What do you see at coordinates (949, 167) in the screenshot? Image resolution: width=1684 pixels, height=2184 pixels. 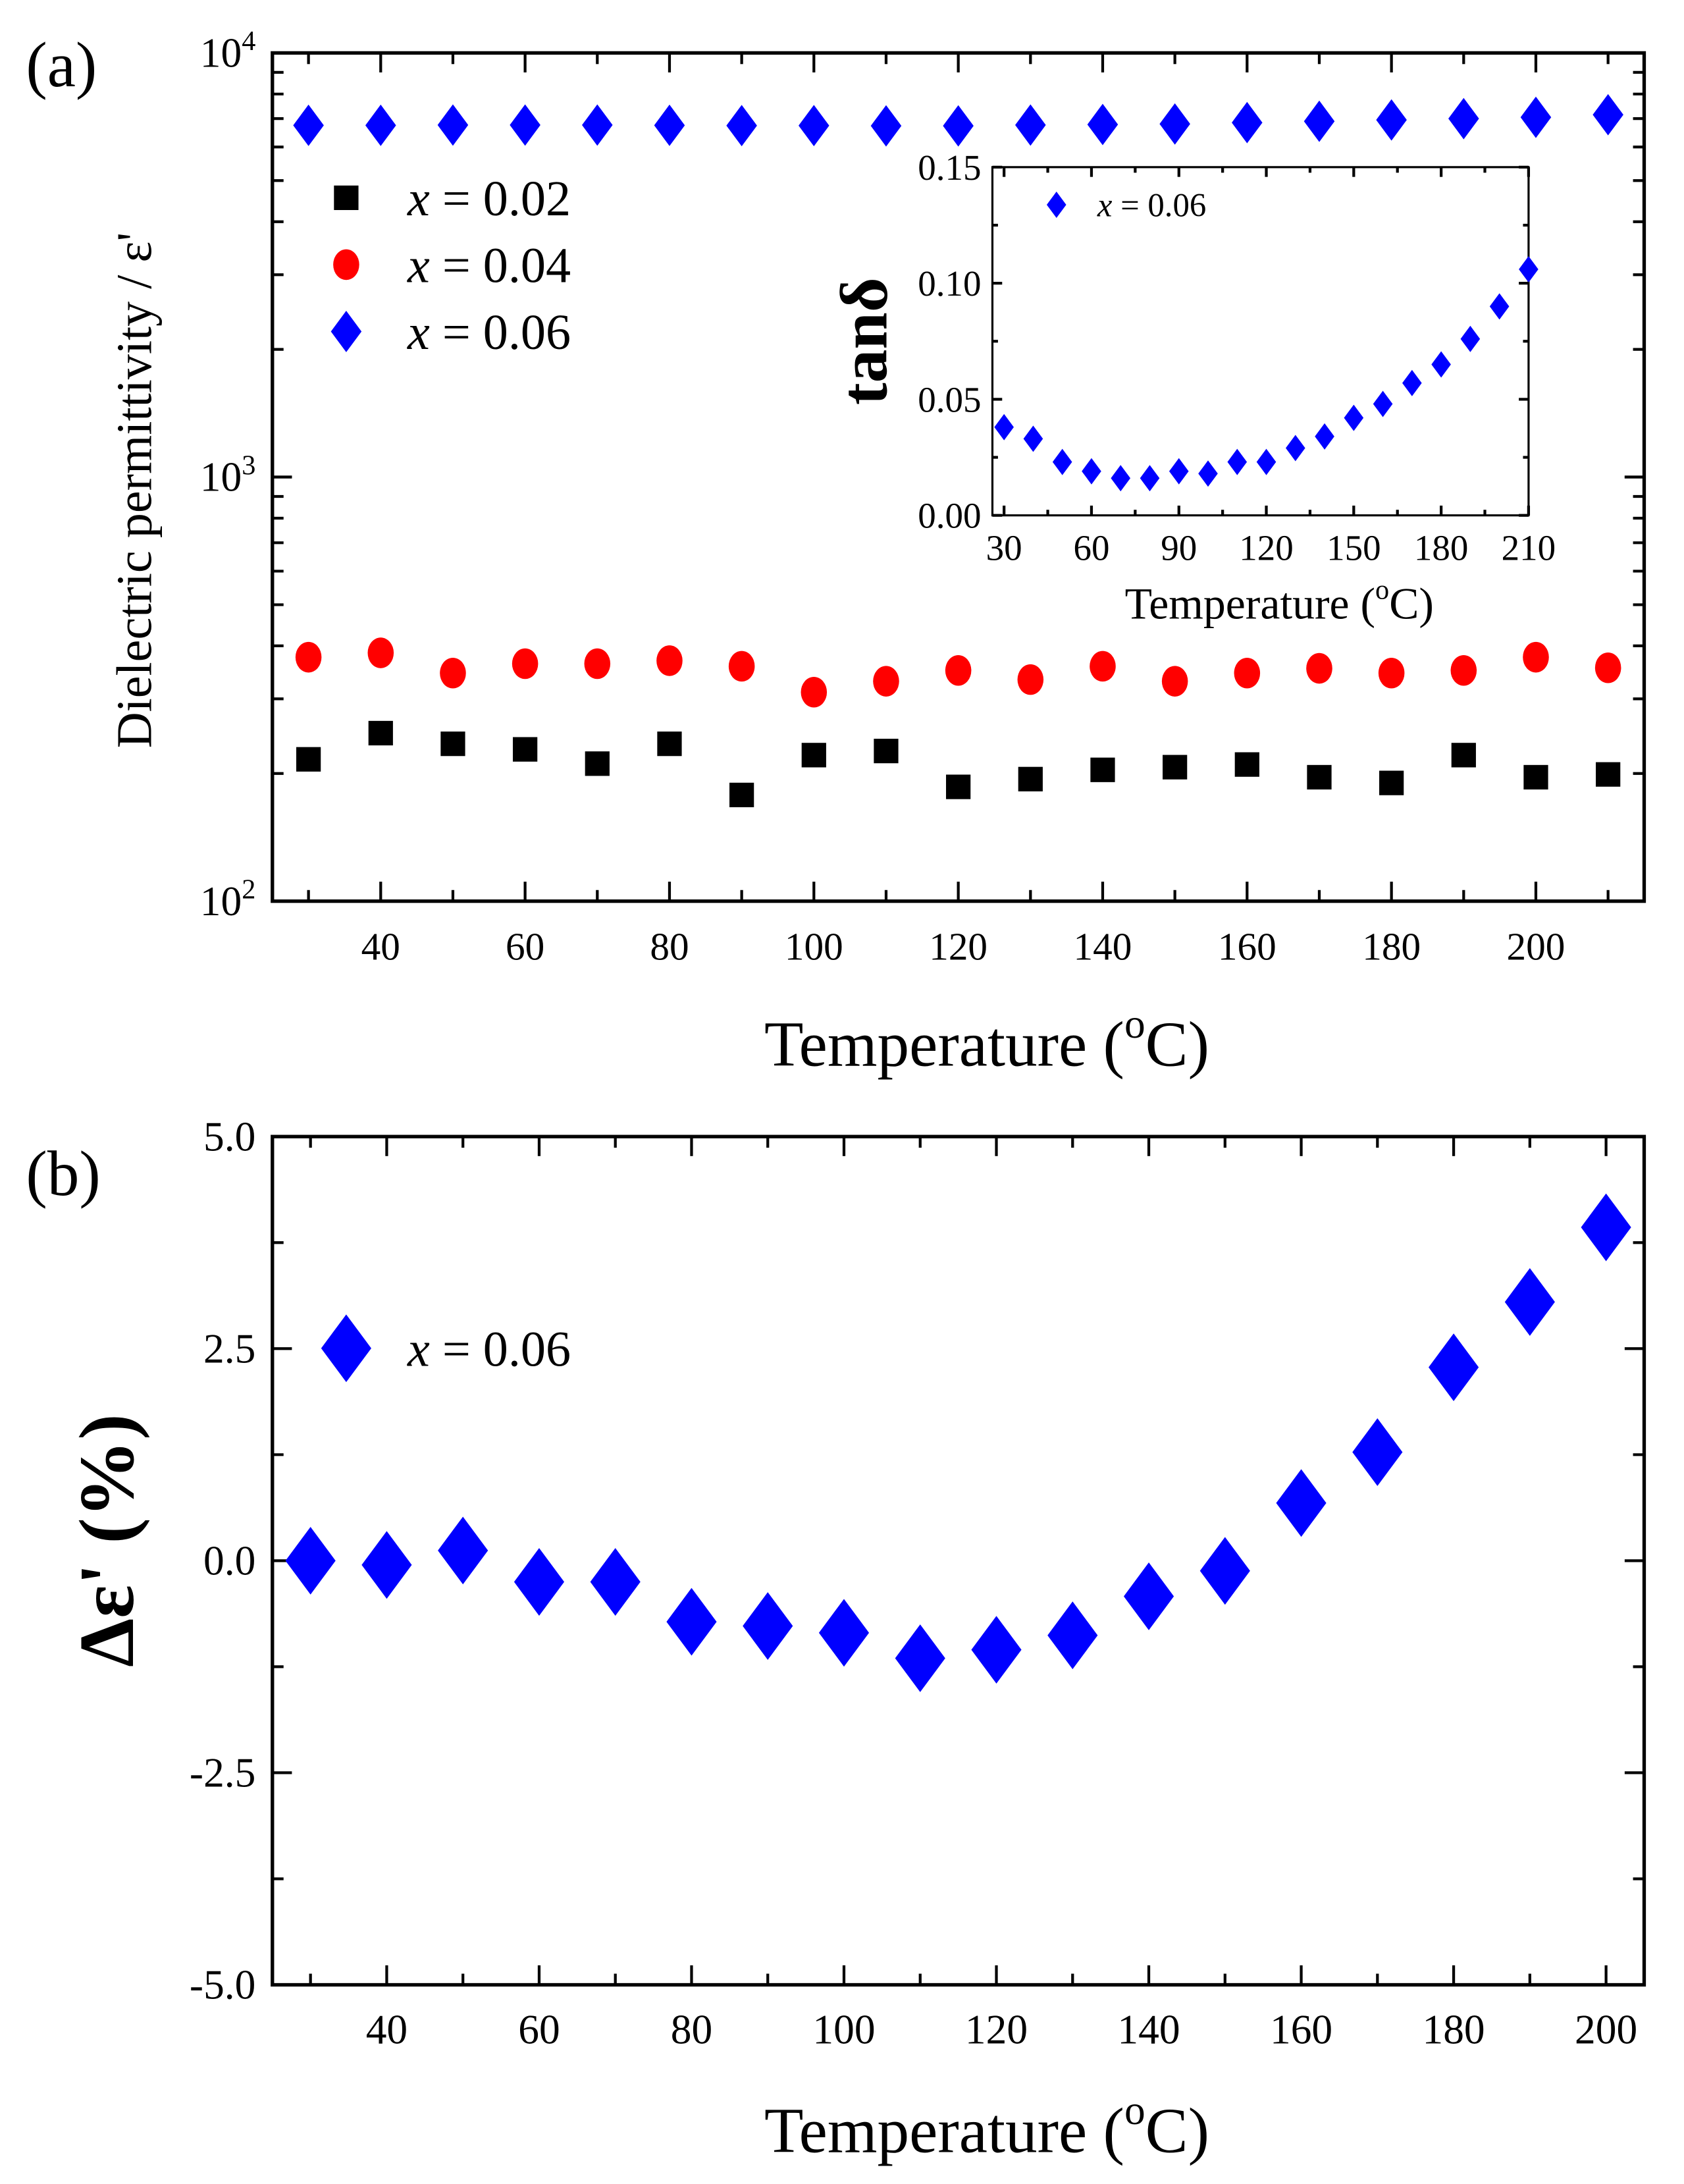 I see `inset-y-tick-label: 0.15` at bounding box center [949, 167].